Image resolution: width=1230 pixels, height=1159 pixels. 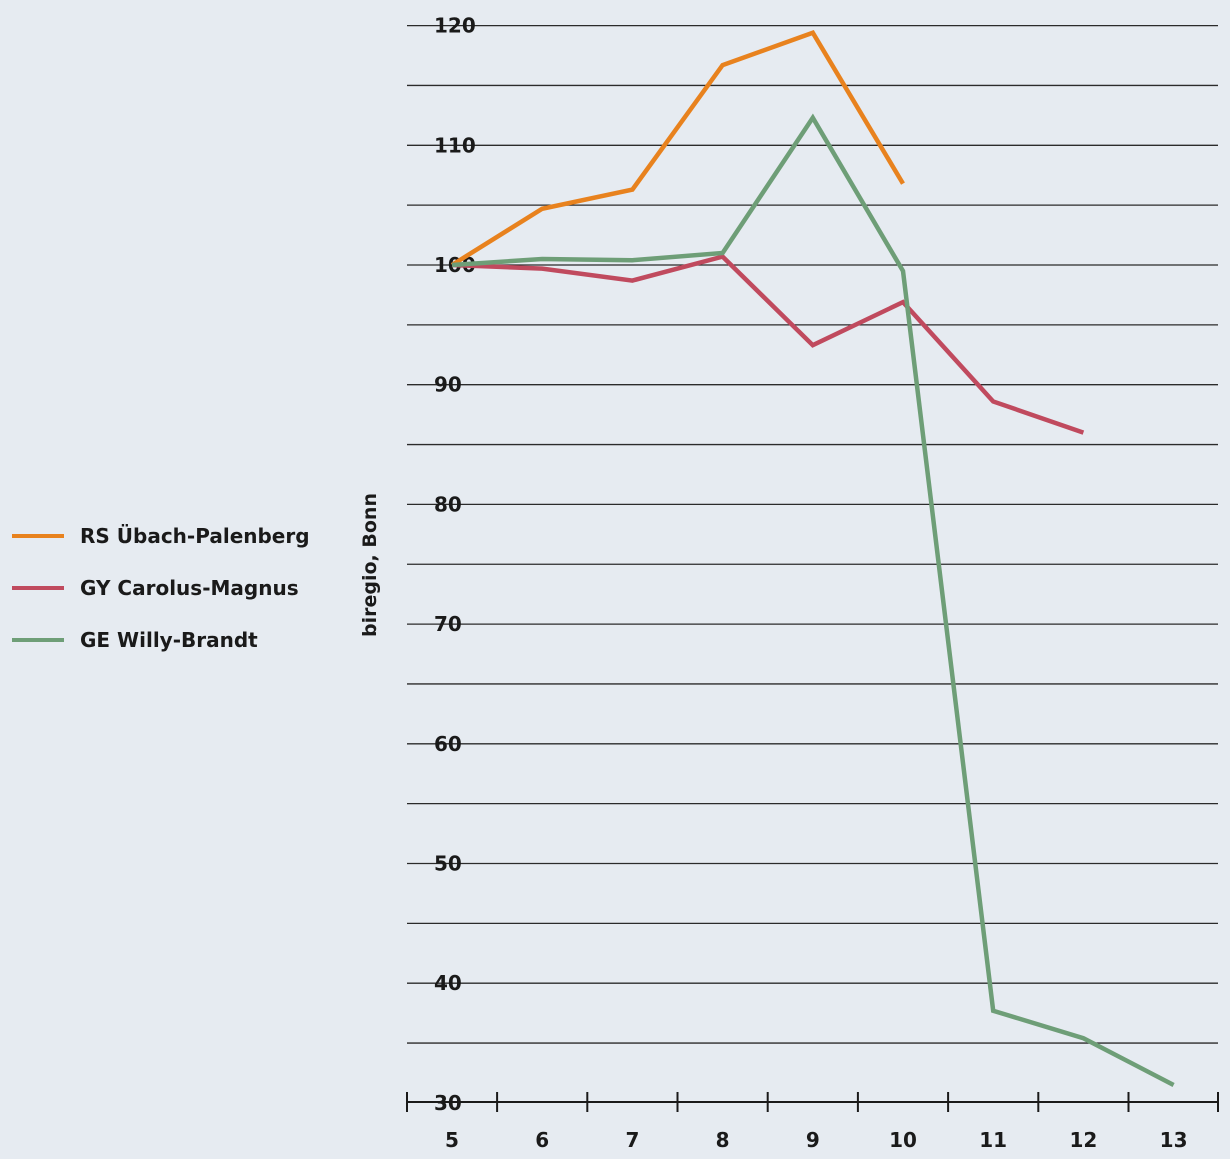 What do you see at coordinates (189, 588) in the screenshot?
I see `legend-label: GY Carolus-Magnus` at bounding box center [189, 588].